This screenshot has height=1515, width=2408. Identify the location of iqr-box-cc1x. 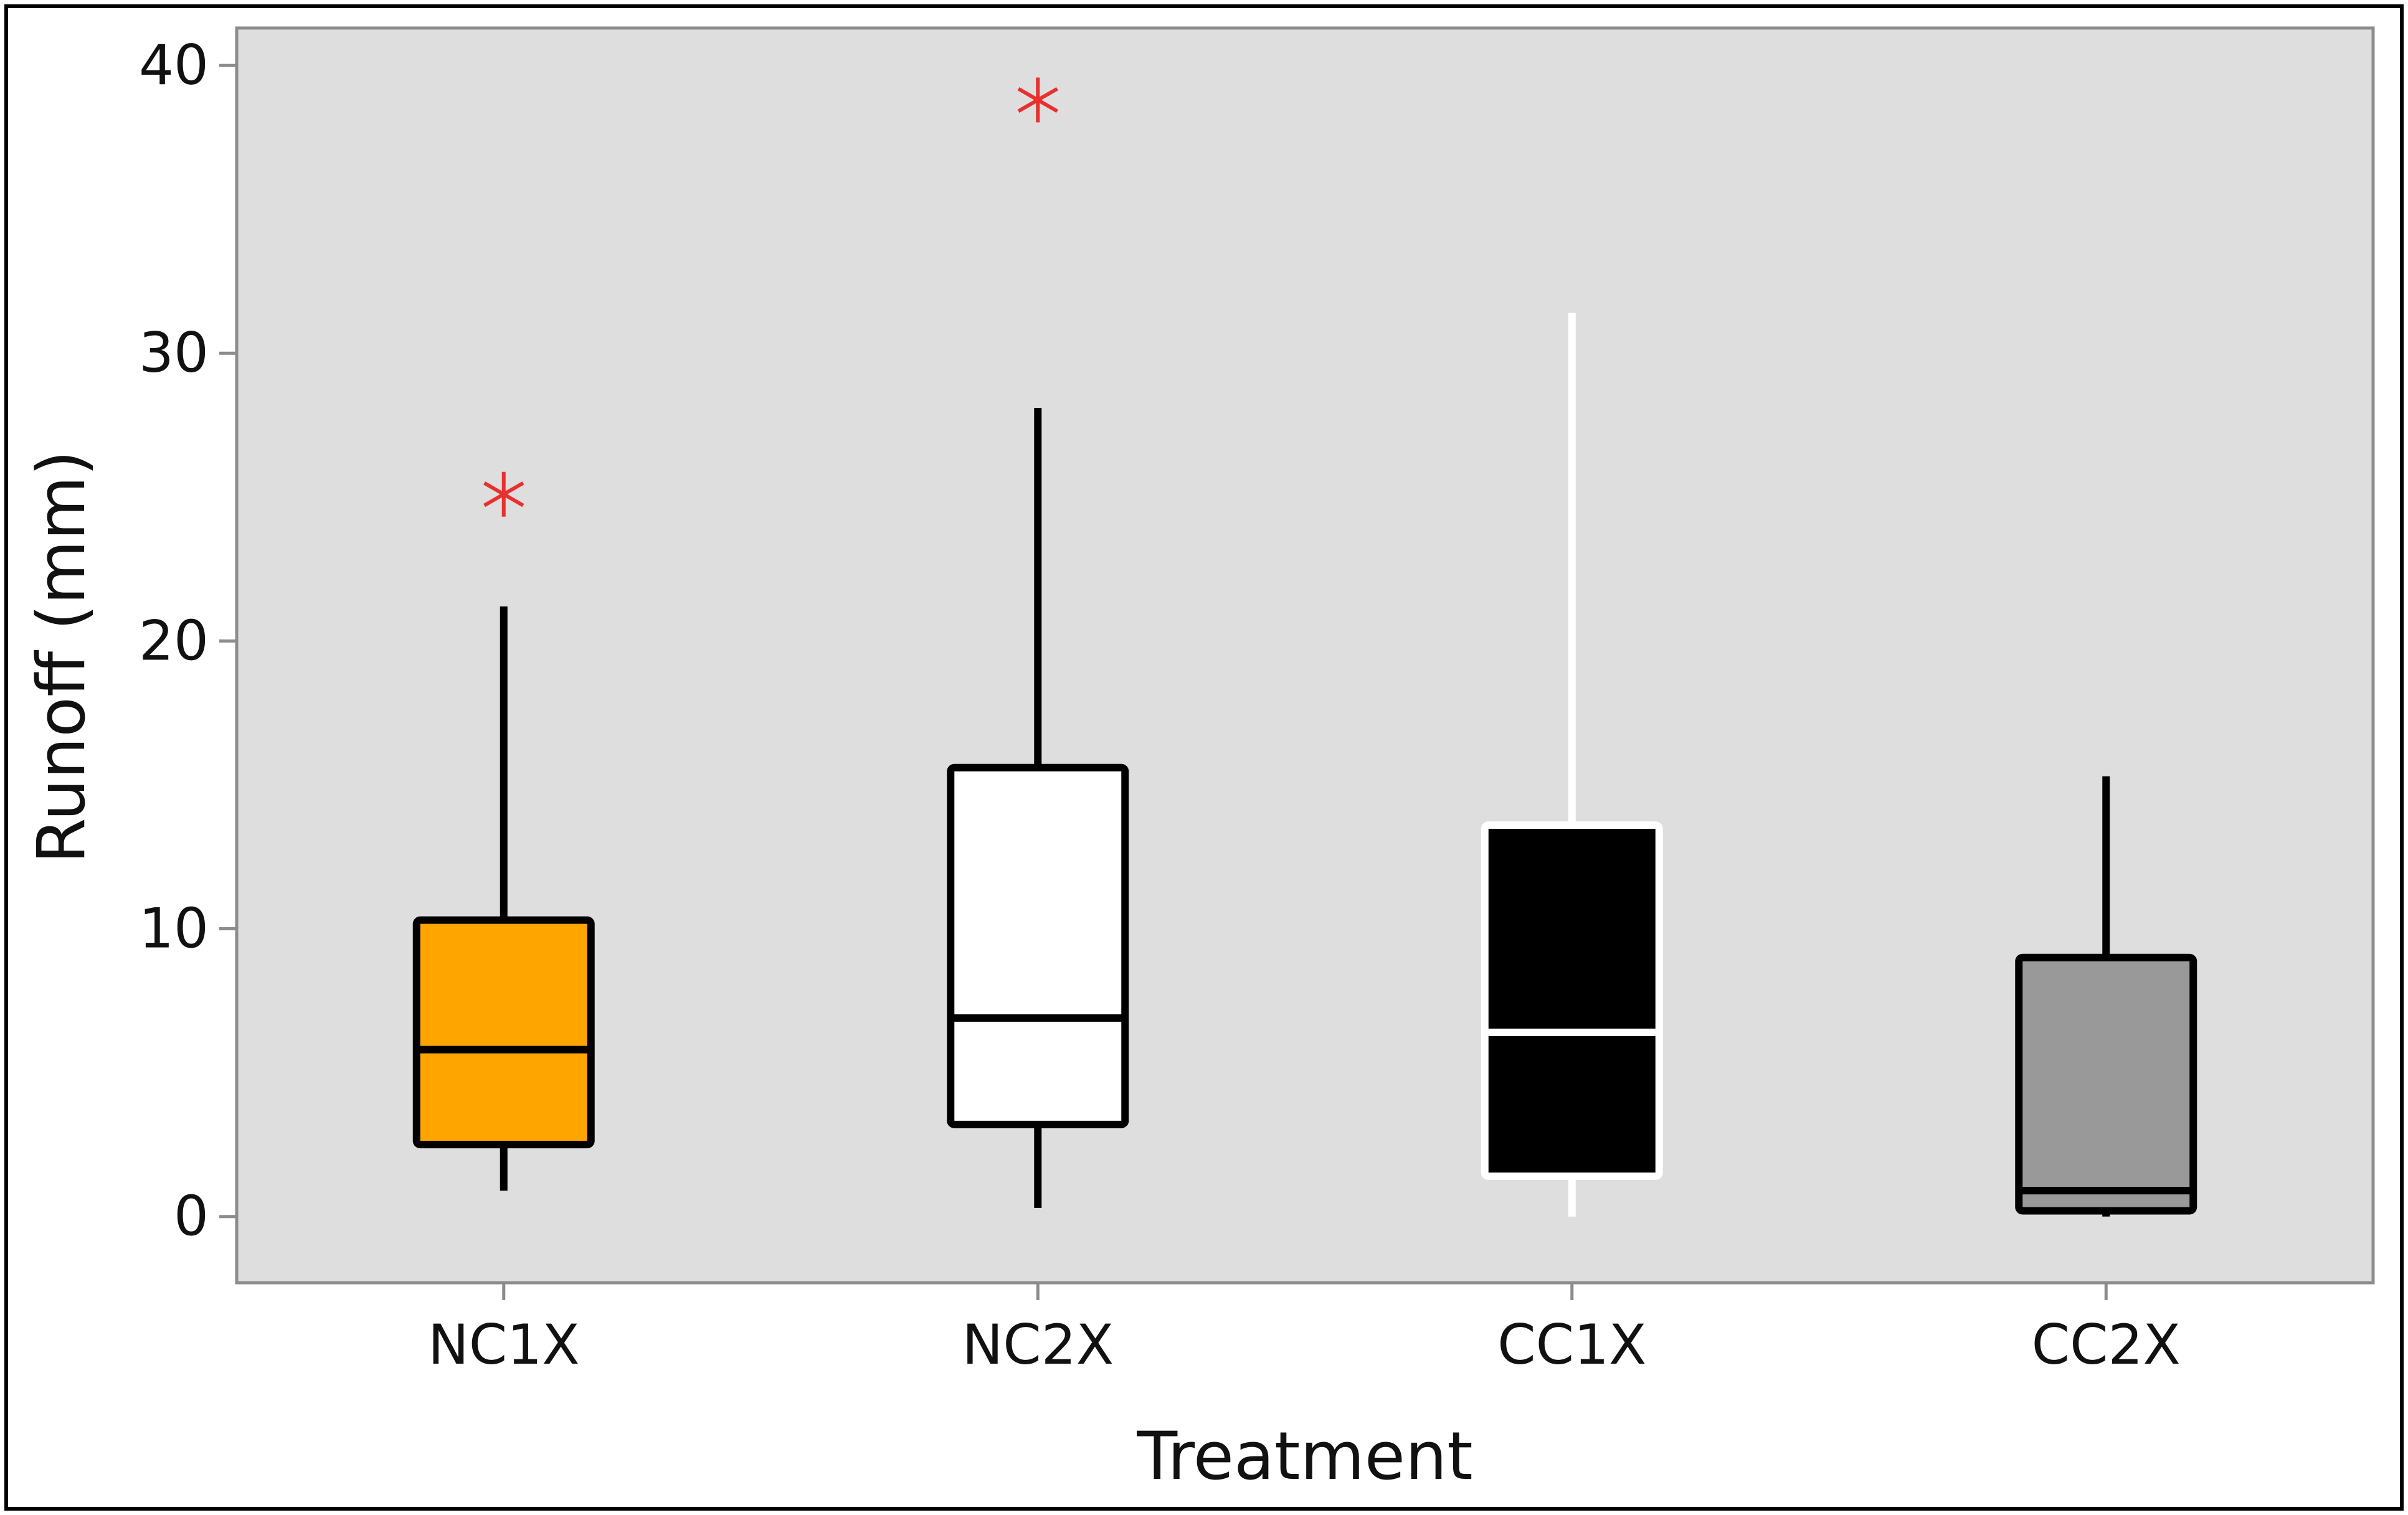
(1572, 1001).